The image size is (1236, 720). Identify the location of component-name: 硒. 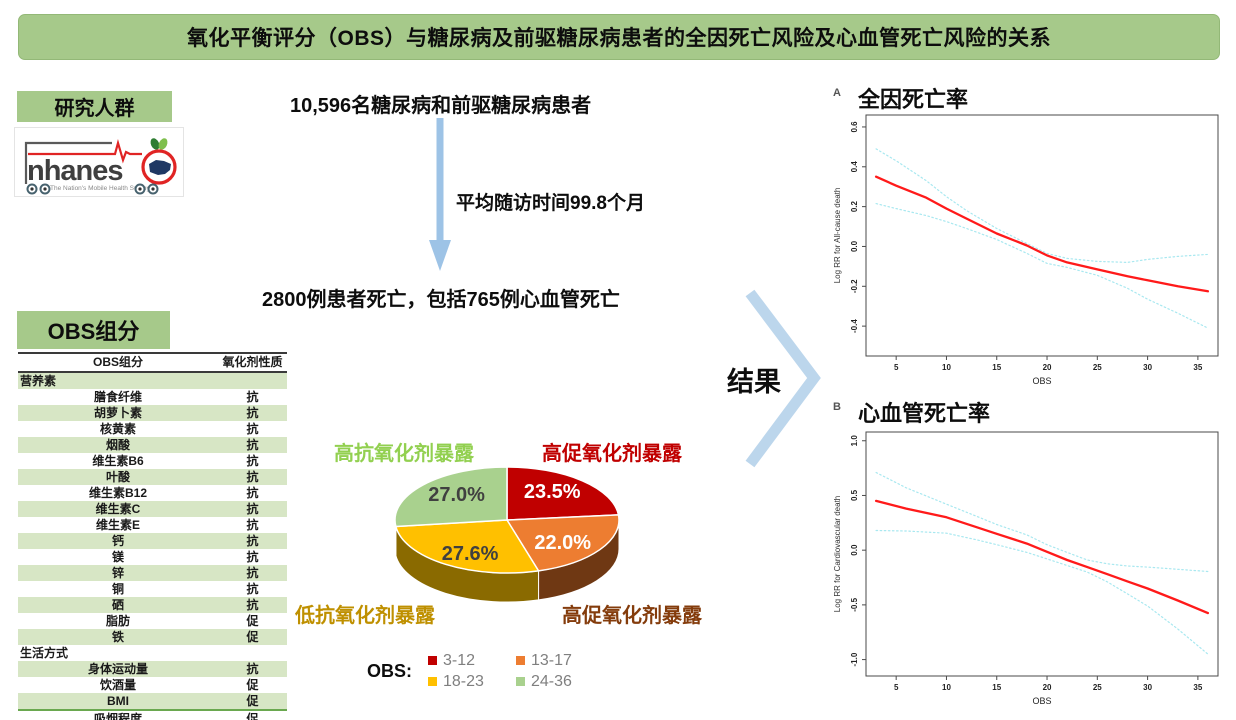
(117, 605).